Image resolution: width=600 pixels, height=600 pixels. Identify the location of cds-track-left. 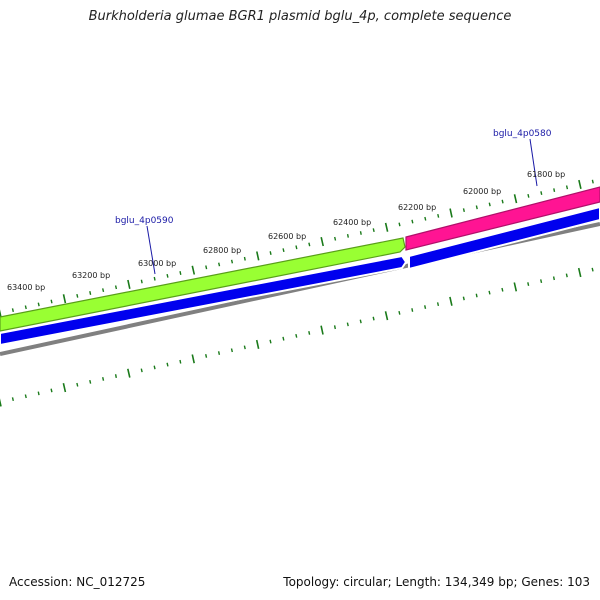
(204, 300).